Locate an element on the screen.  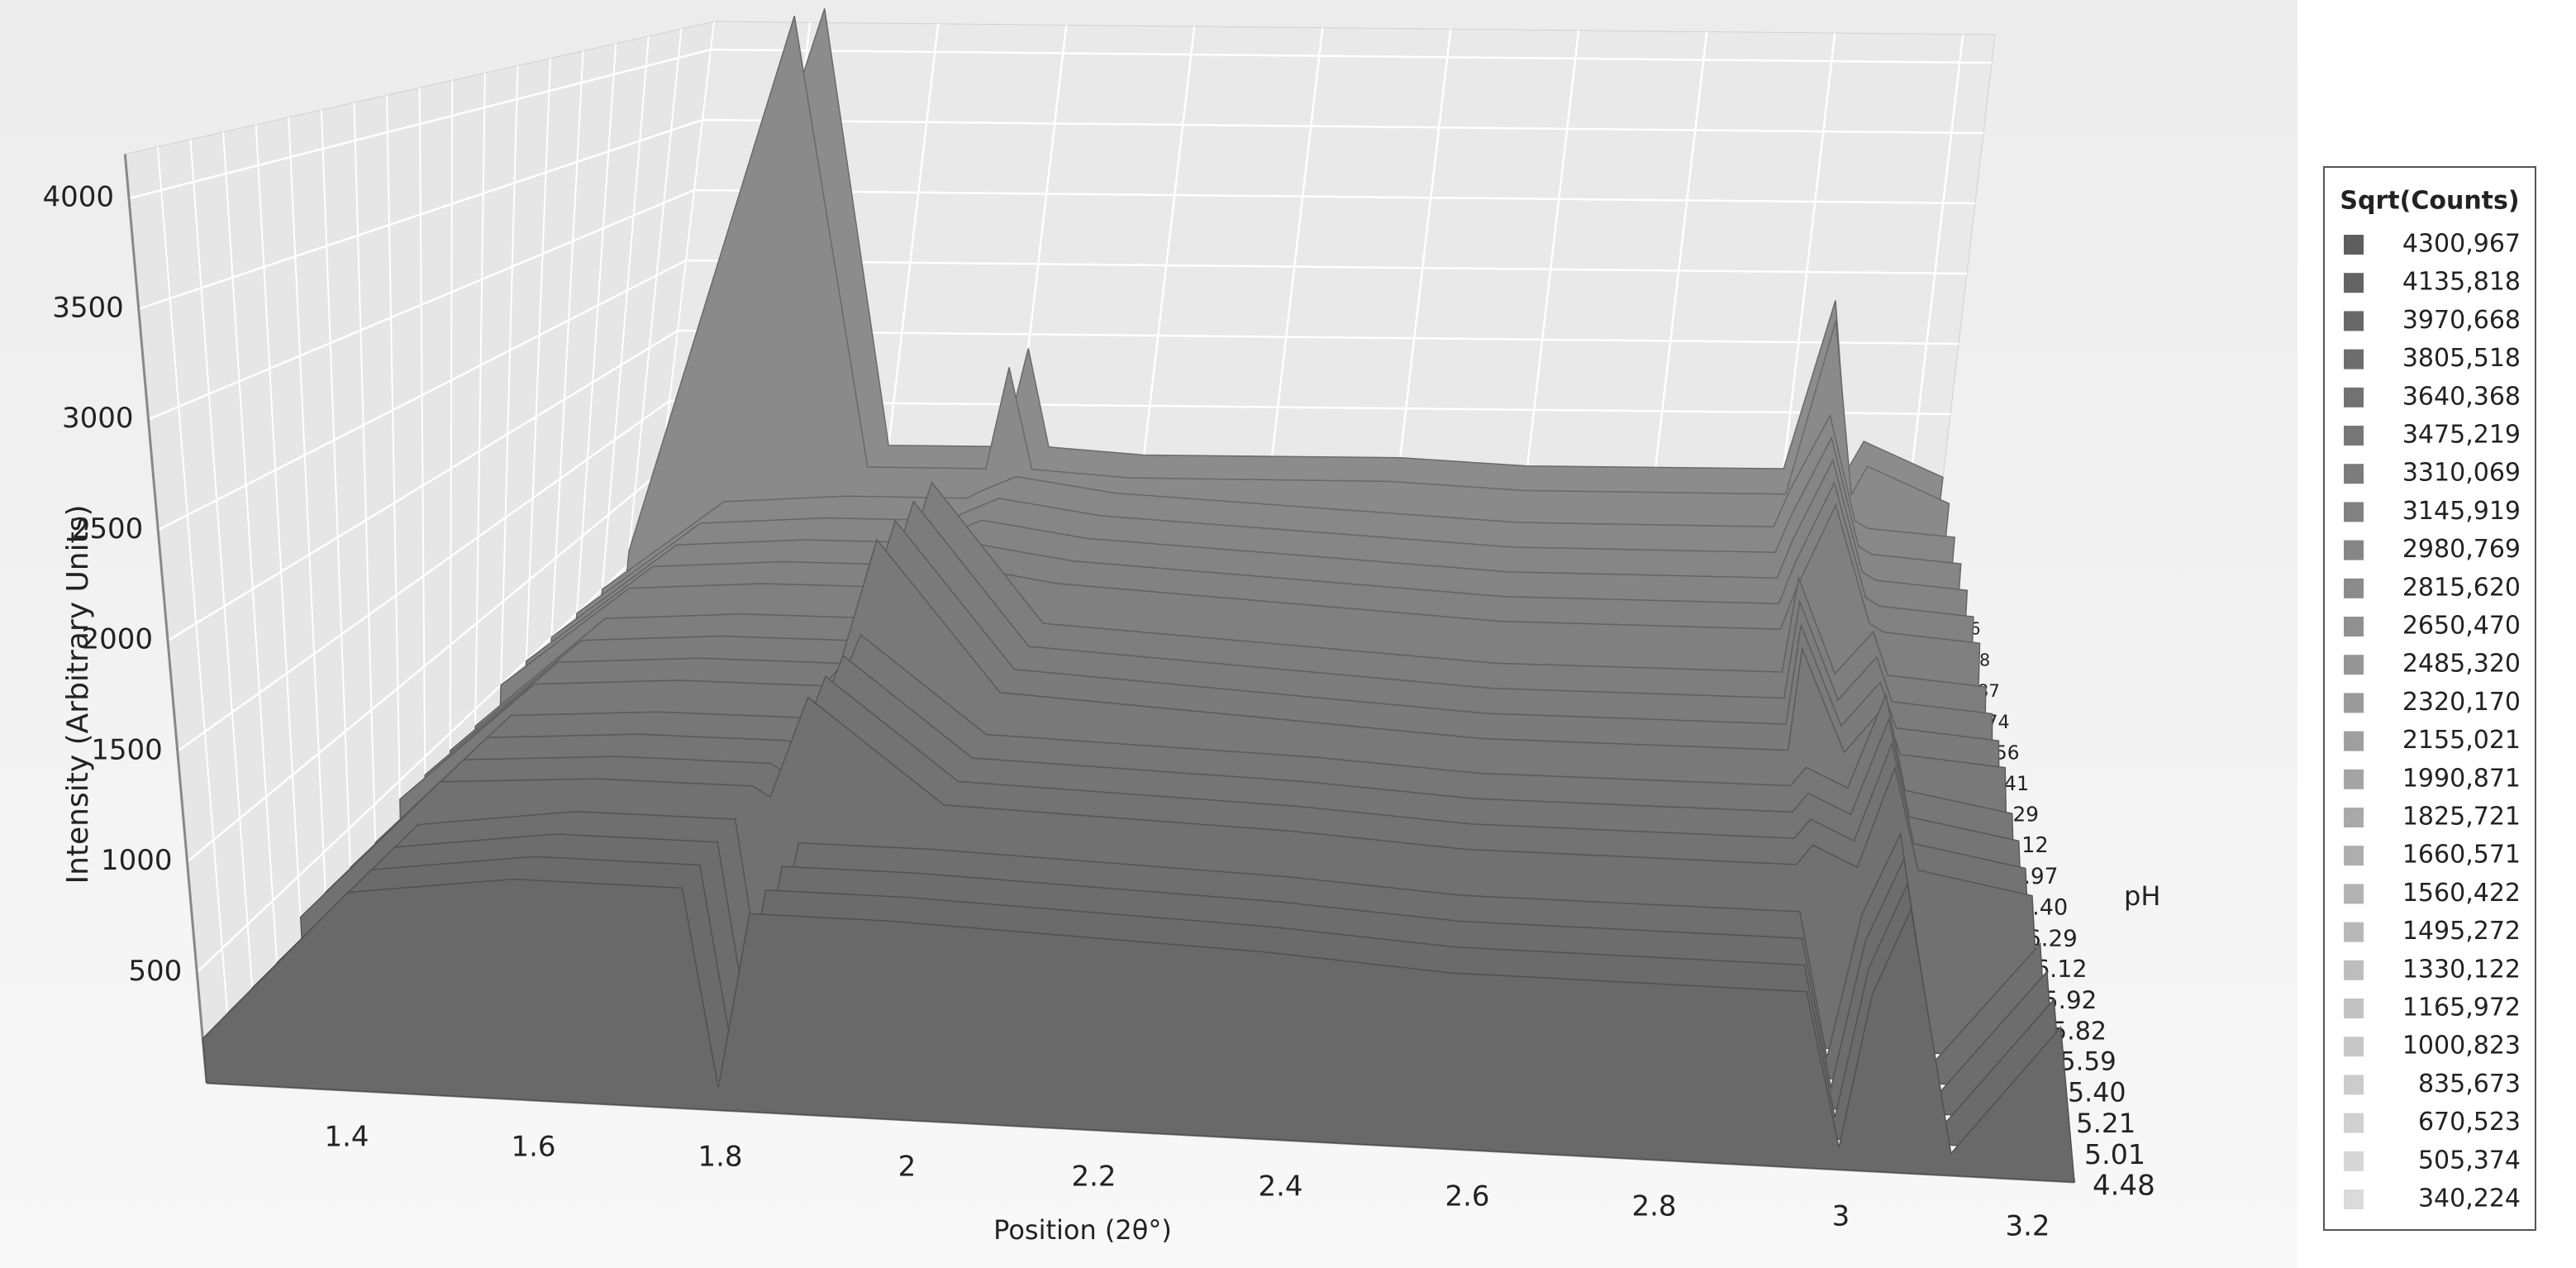
x-tick-label: 1.6 is located at coordinates (533, 1147).